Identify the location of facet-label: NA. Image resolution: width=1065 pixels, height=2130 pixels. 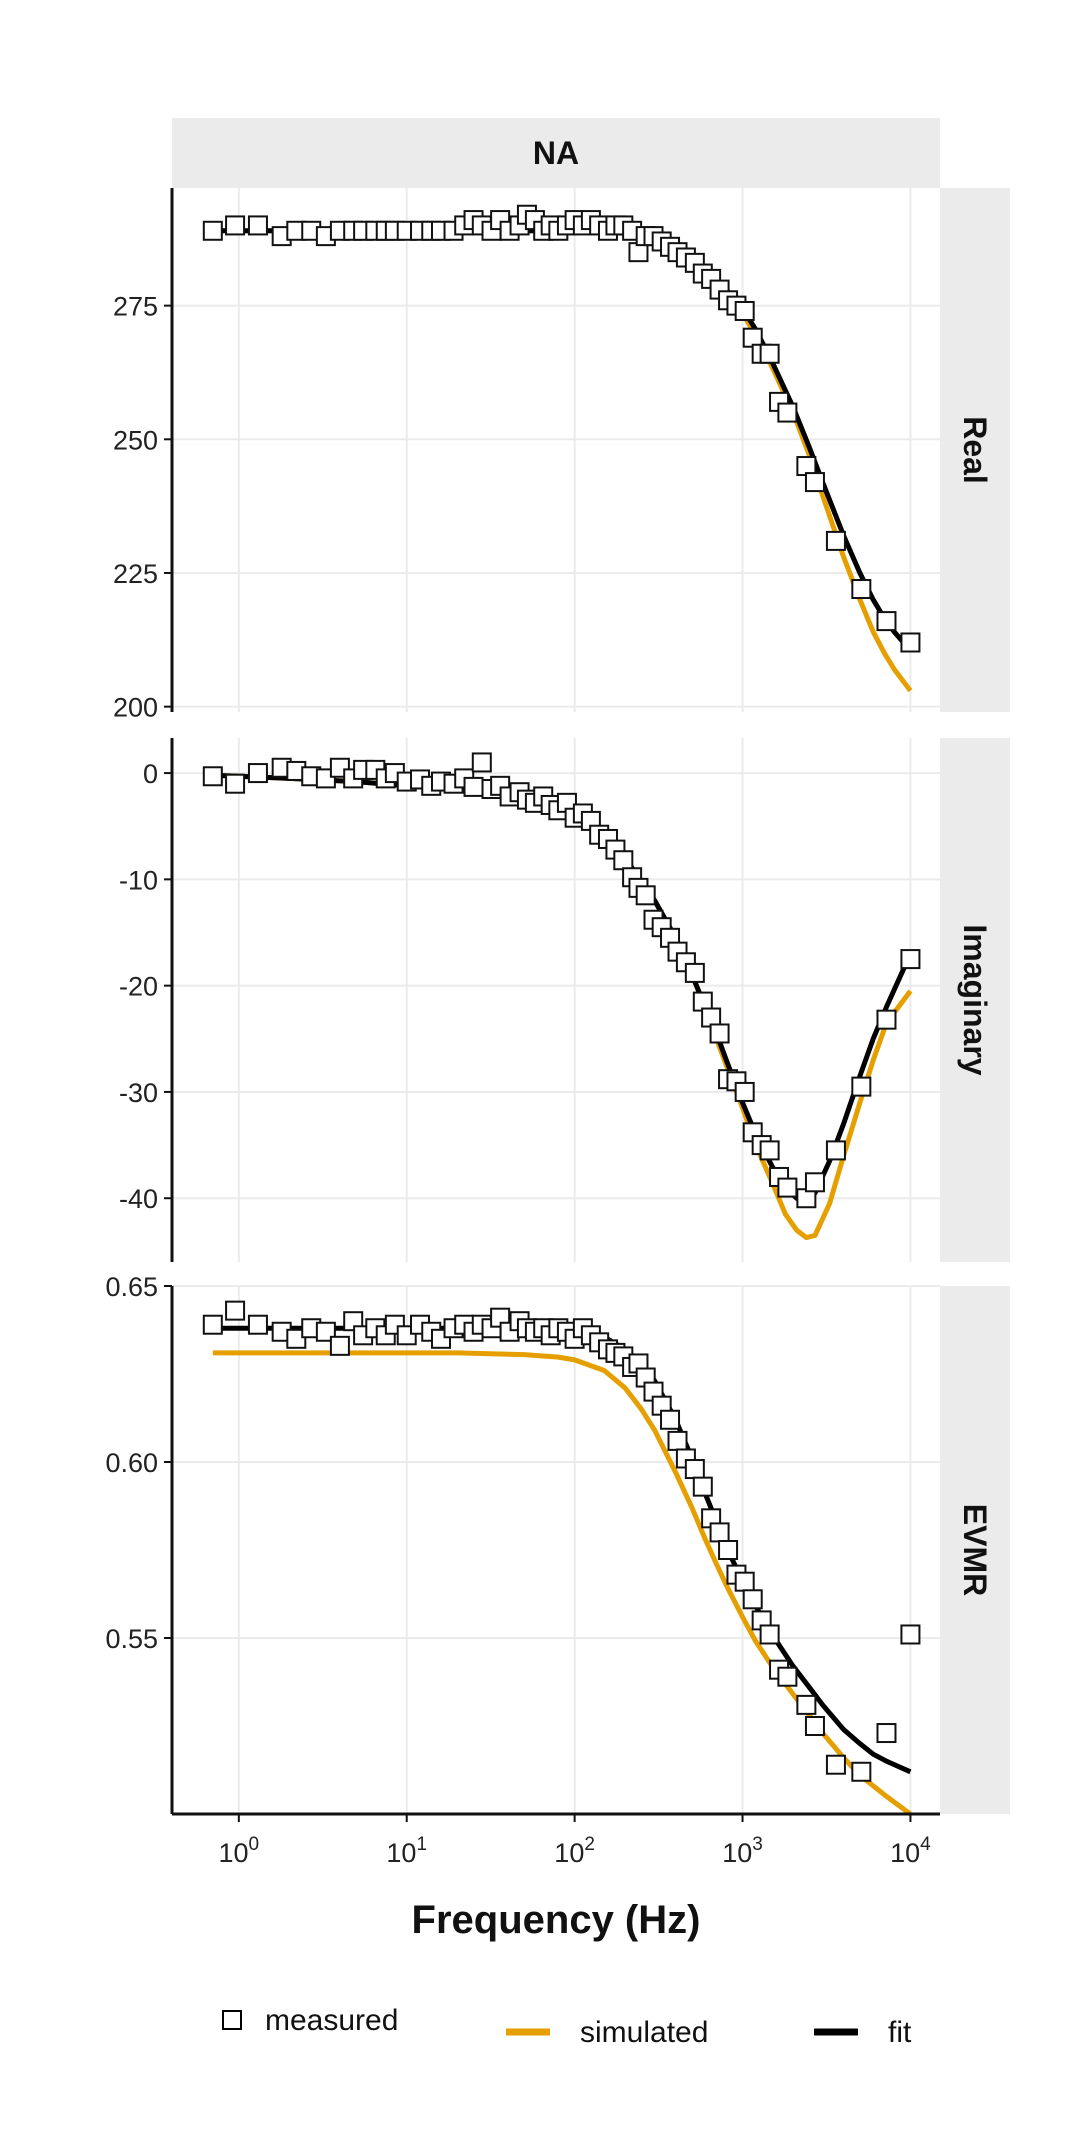
(556, 153).